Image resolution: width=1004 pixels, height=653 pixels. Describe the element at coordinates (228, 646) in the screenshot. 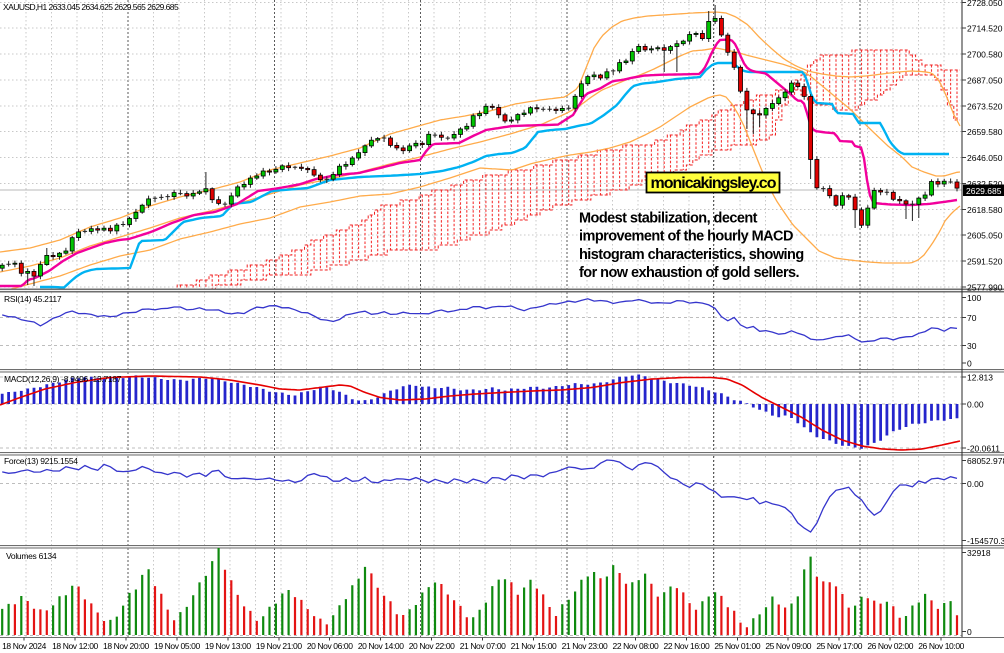

I see `svg-text: 19 Nov 13:00` at that location.